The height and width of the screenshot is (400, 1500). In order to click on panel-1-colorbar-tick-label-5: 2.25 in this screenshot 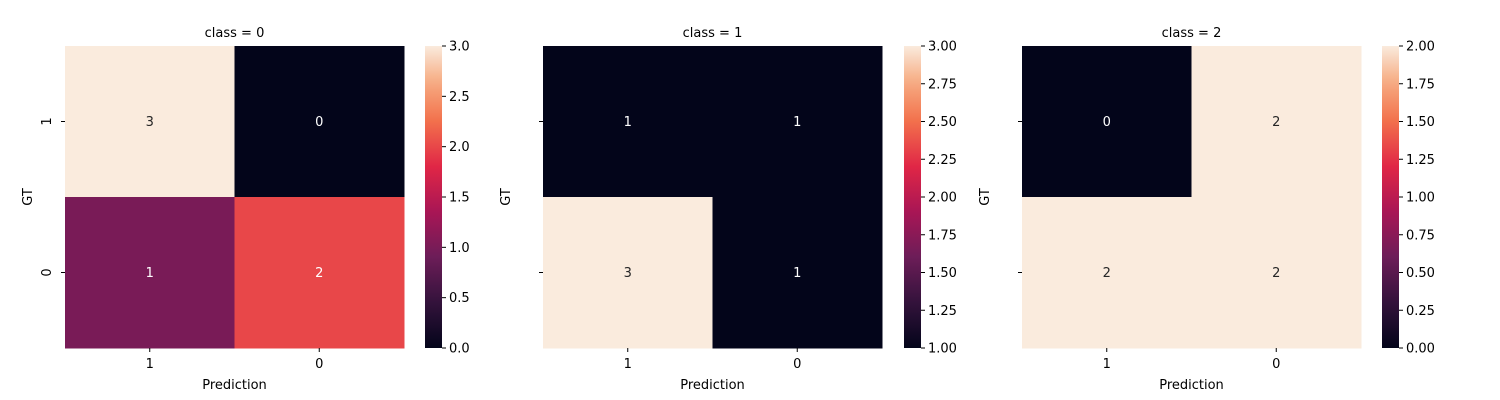, I will do `click(942, 160)`.